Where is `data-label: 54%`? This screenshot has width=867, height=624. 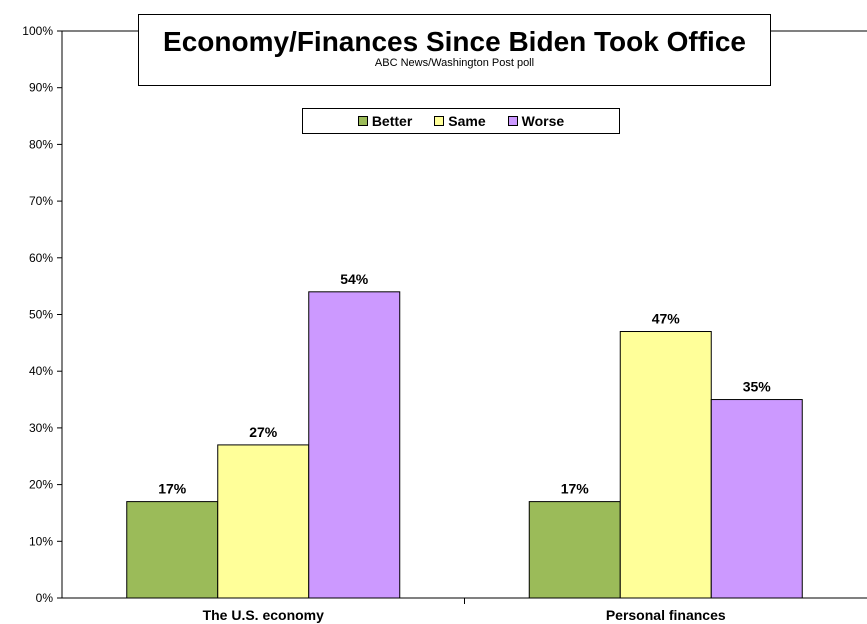 data-label: 54% is located at coordinates (354, 279).